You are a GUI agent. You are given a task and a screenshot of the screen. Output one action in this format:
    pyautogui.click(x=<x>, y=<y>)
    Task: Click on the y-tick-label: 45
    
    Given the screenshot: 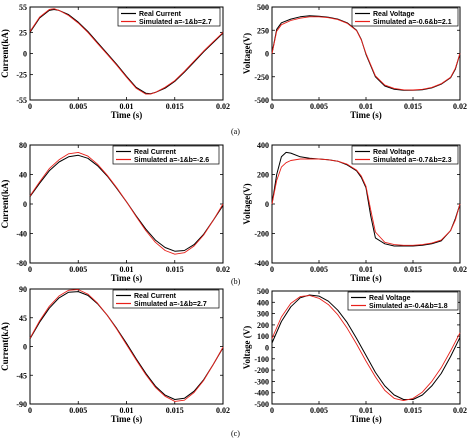 What is the action you would take?
    pyautogui.click(x=23, y=318)
    